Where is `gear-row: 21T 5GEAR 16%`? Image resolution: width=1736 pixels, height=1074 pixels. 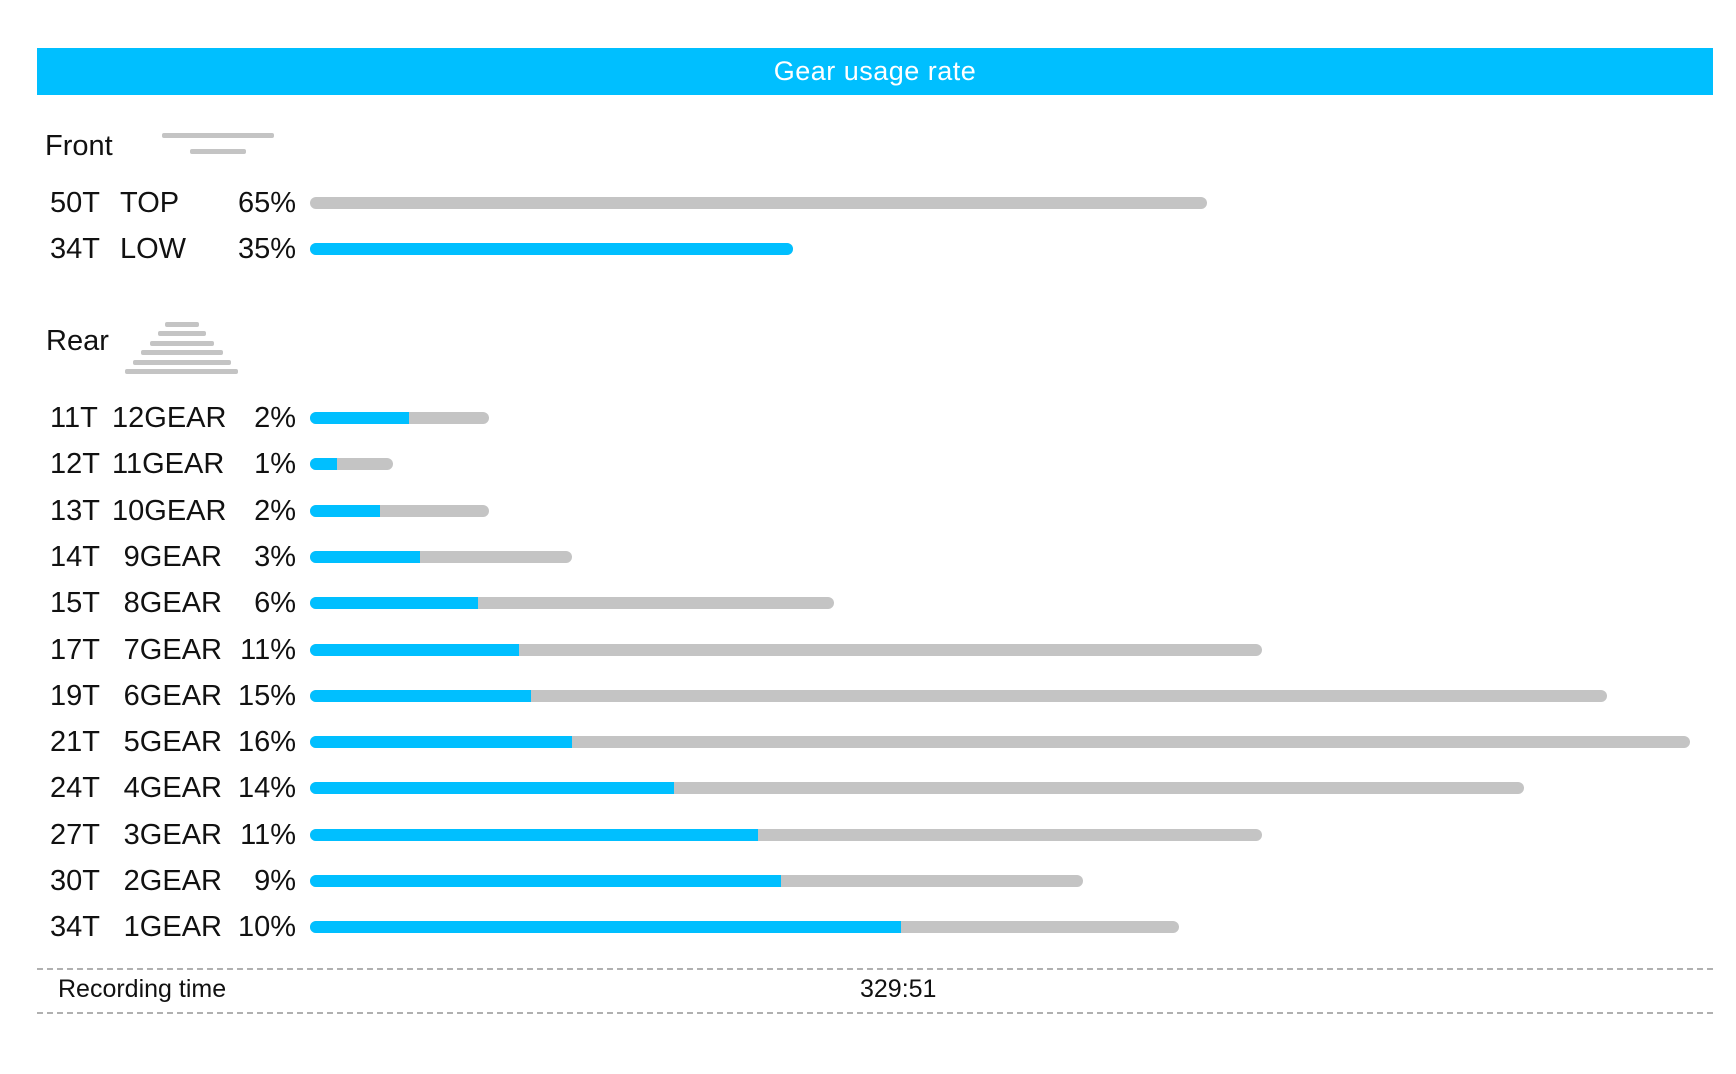 gear-row: 21T 5GEAR 16% is located at coordinates (868, 742).